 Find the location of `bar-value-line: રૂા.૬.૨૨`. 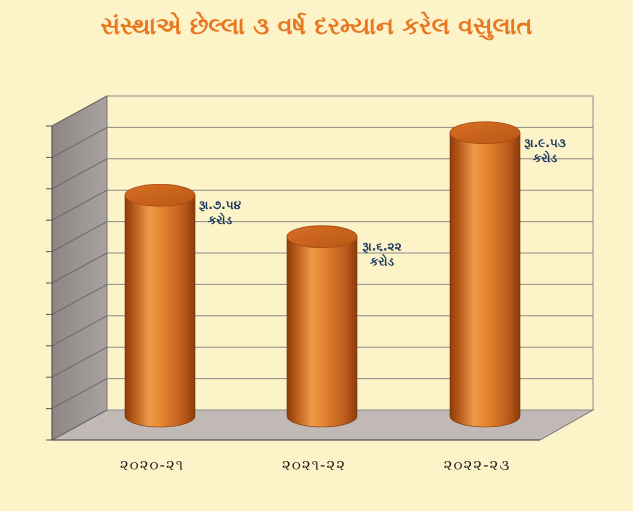

bar-value-line: રૂા.૬.૨૨ is located at coordinates (381, 247).